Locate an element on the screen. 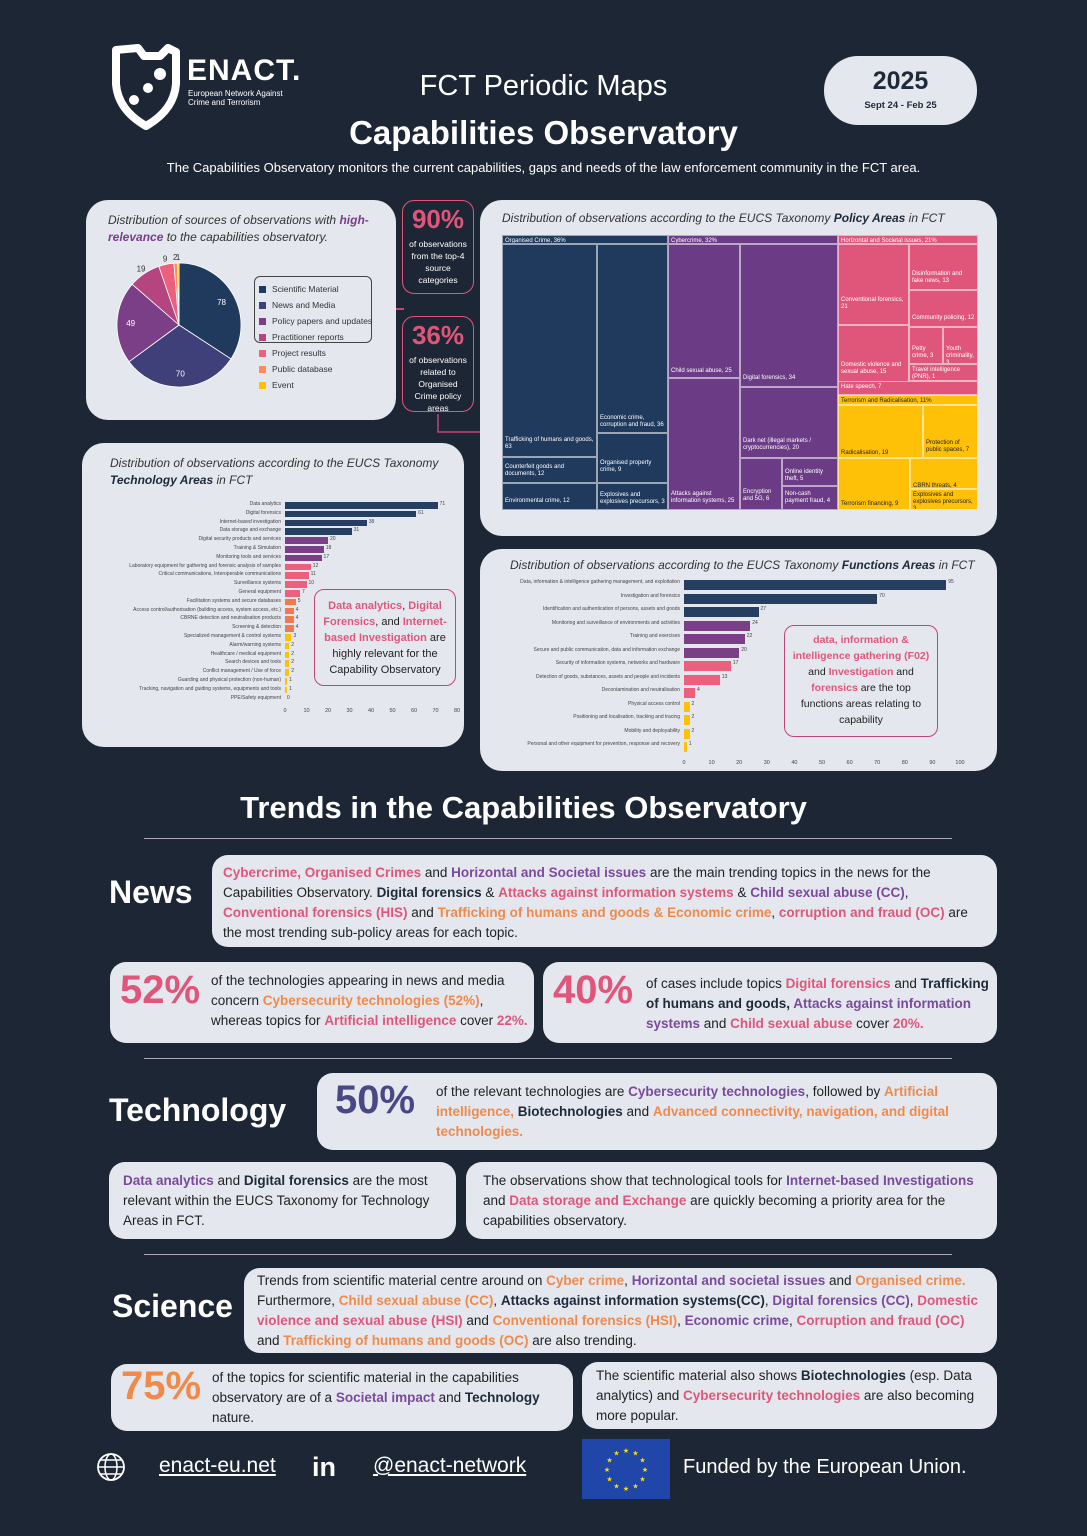 The height and width of the screenshot is (1536, 1087). treemap-cell: Petty crime, 3 is located at coordinates (926, 345).